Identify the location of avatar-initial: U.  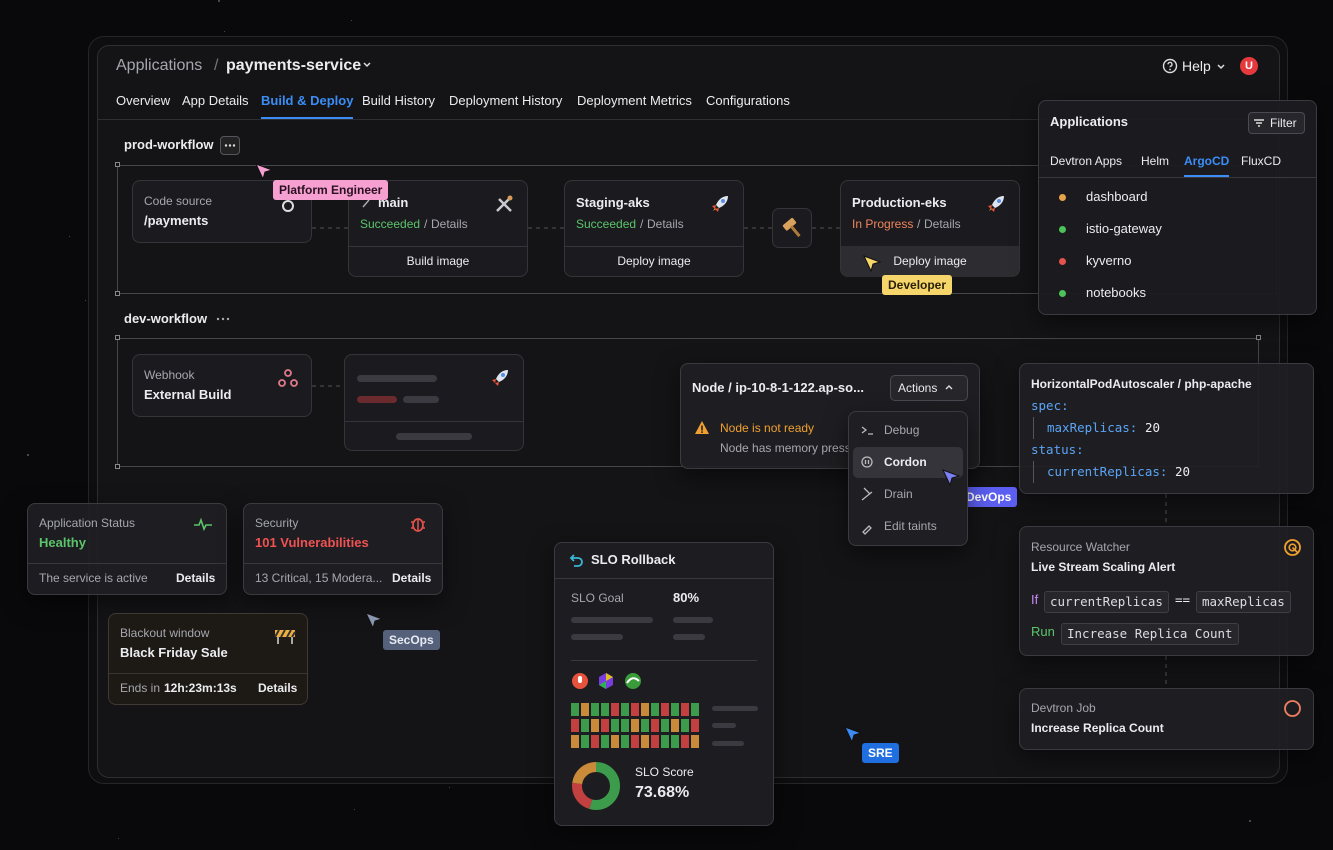
(1249, 66).